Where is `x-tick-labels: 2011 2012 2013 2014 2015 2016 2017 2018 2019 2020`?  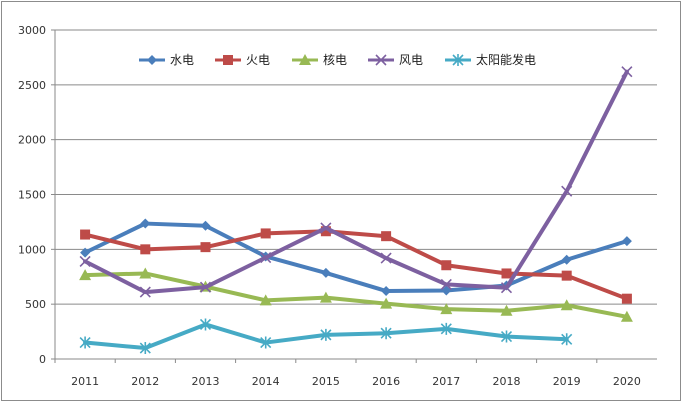
x-tick-labels: 2011 2012 2013 2014 2015 2016 2017 2018 2019 2020 is located at coordinates (347, 373).